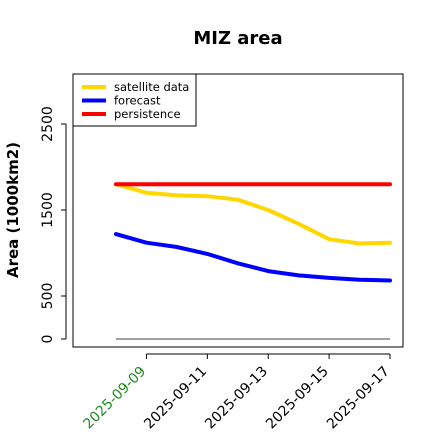 This screenshot has width=440, height=440. Describe the element at coordinates (358, 398) in the screenshot. I see `x-tick-label: 2025-09-17` at that location.